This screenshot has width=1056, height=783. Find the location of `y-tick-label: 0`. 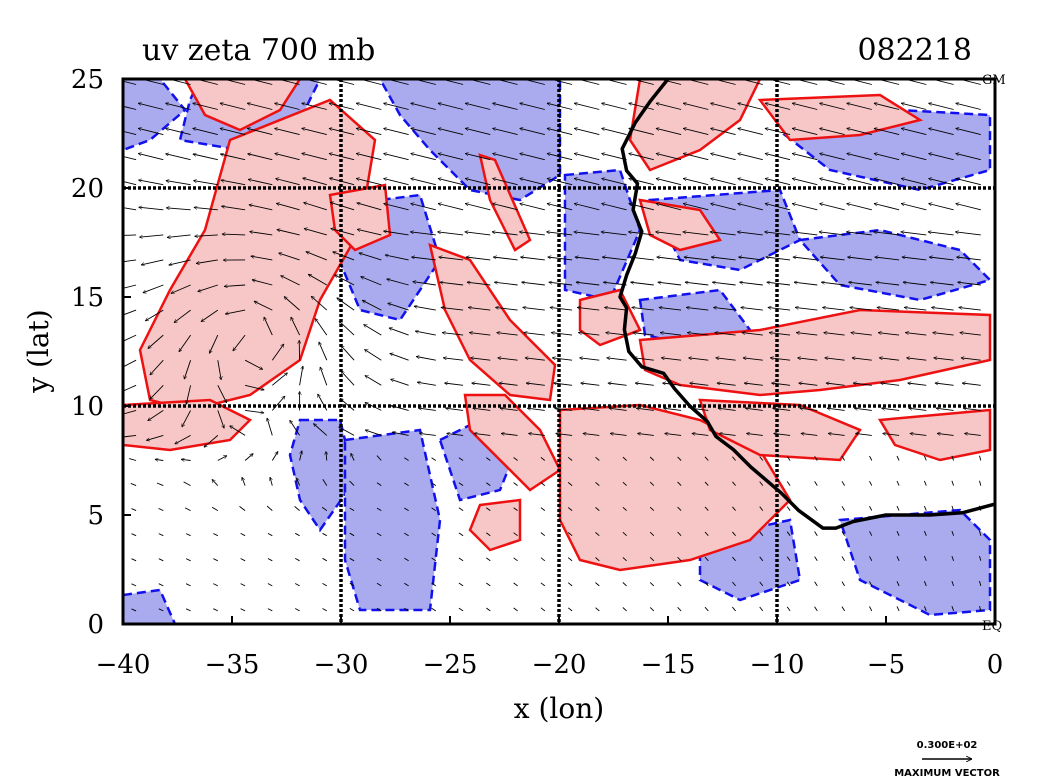

y-tick-label: 0 is located at coordinates (95, 625).